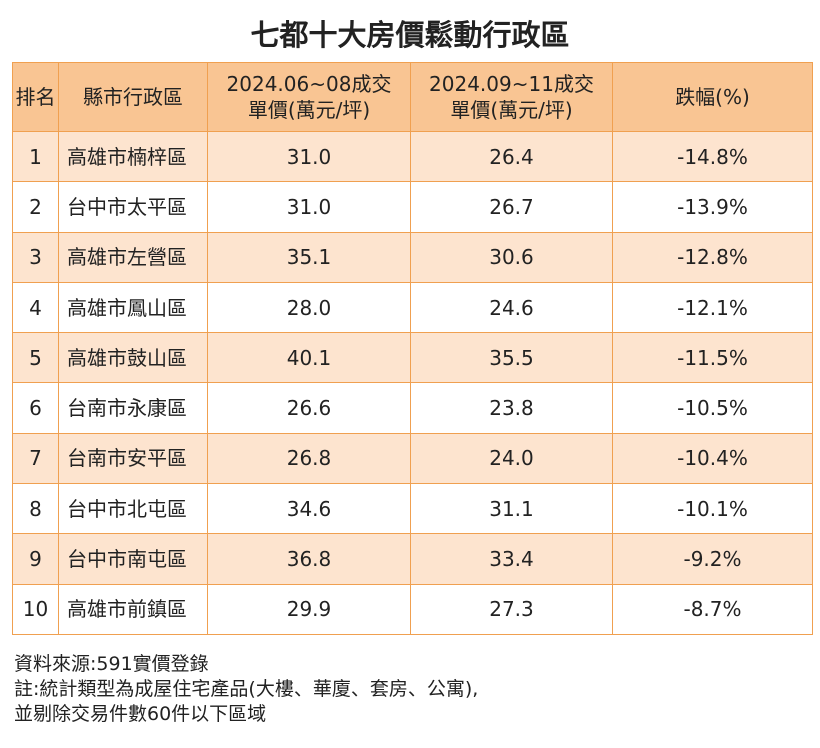 The image size is (820, 748). Describe the element at coordinates (309, 257) in the screenshot. I see `cell: 35.1` at that location.